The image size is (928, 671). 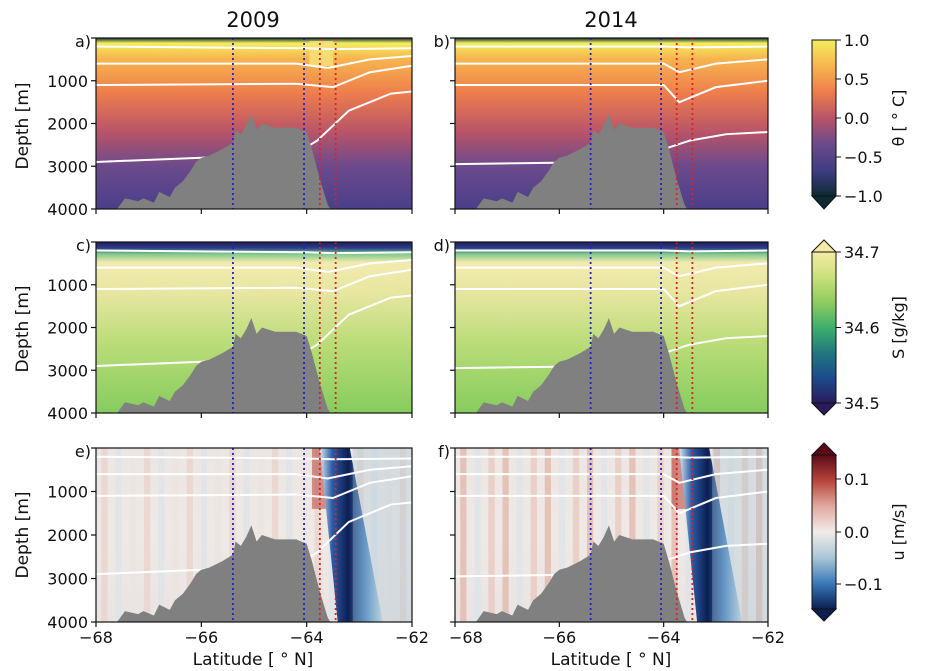 What do you see at coordinates (862, 328) in the screenshot?
I see `colorbar-tick-label: 34.6` at bounding box center [862, 328].